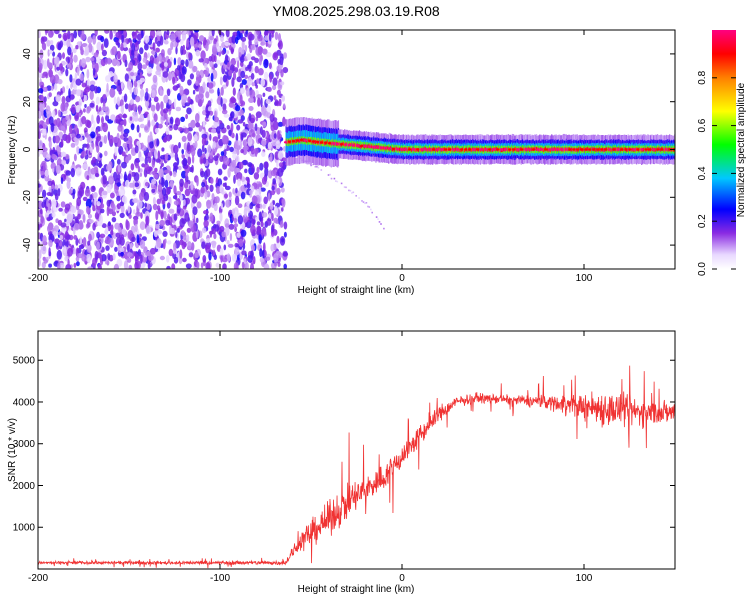  I want to click on spectrogram-xlabel: Height of straight line (km), so click(356, 290).